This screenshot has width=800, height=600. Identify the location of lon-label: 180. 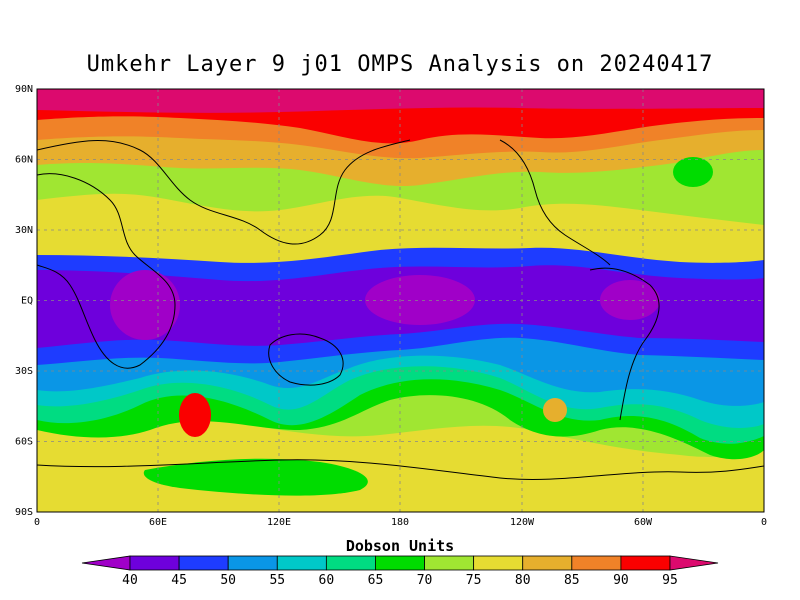
(400, 522).